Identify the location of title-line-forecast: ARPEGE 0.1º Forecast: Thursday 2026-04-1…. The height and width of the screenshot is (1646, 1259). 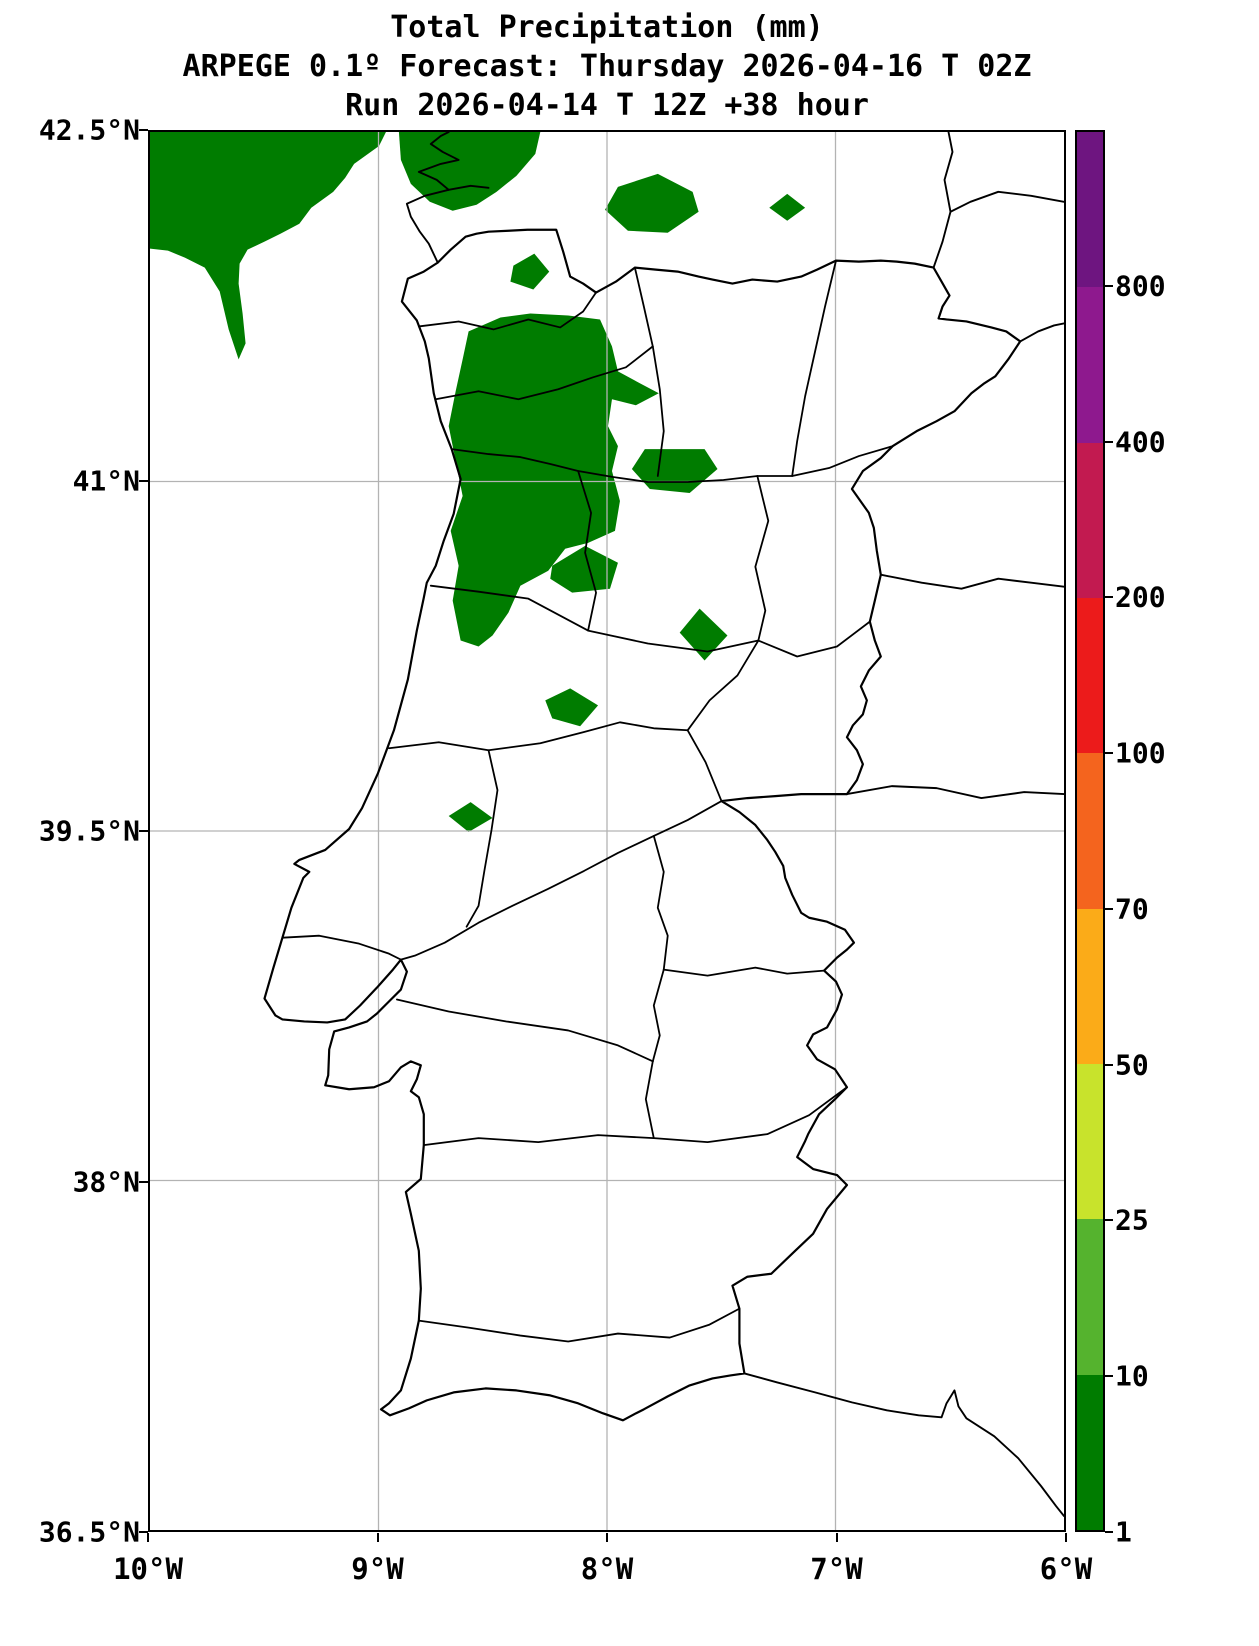
(607, 66).